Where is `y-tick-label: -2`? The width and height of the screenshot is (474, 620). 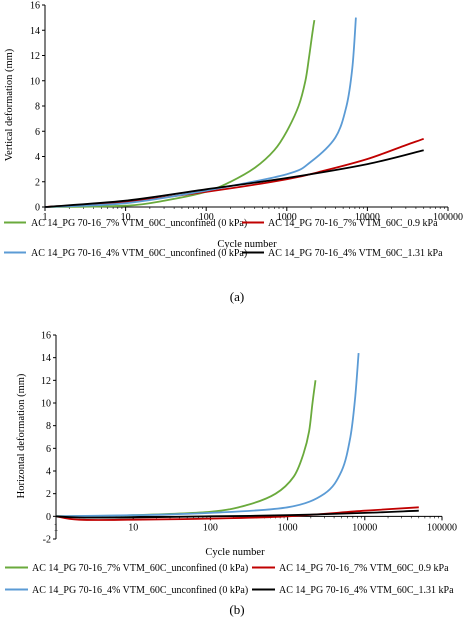
y-tick-label: -2 is located at coordinates (47, 540).